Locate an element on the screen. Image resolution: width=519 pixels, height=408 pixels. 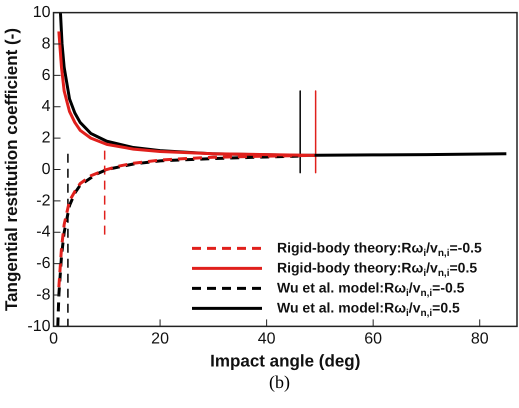
y-tick-label: -6 is located at coordinates (43, 263).